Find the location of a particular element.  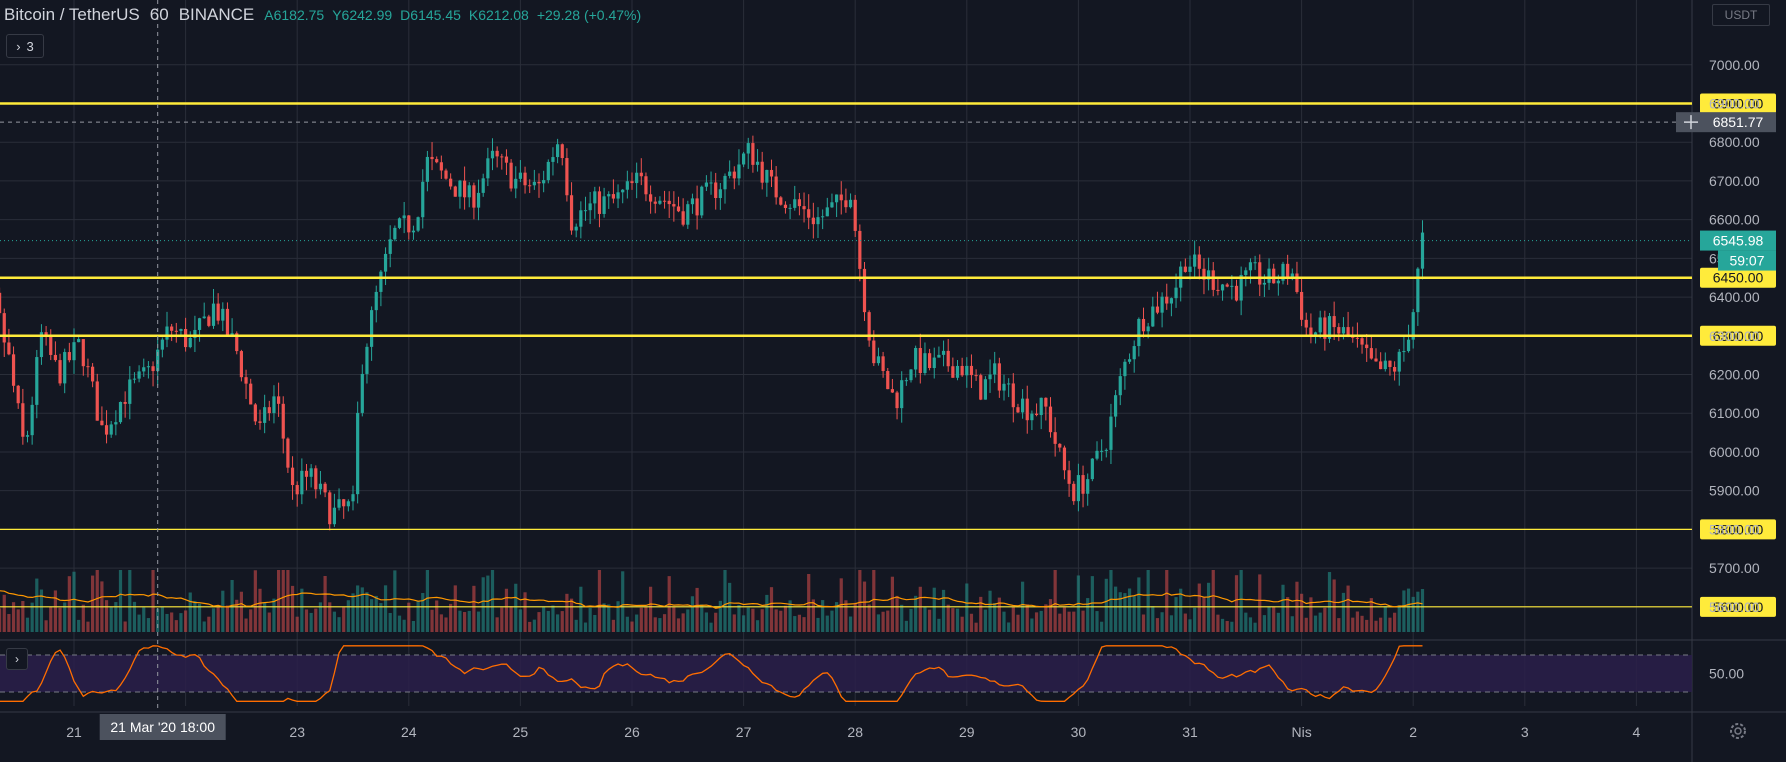

symbol-name: Bitcoin / TetherUS is located at coordinates (72, 14).